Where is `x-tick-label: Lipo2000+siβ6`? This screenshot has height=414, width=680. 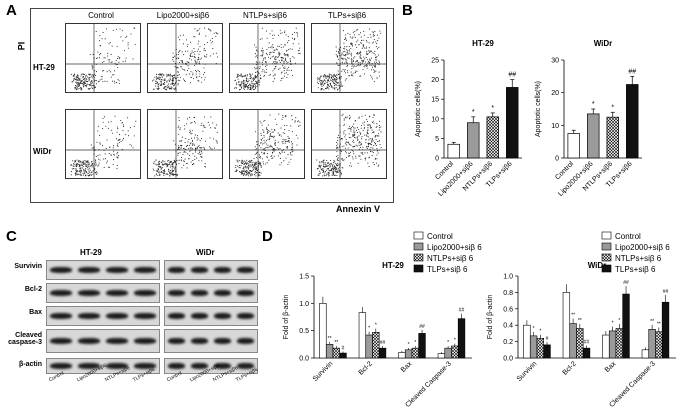
x-tick-label: Lipo2000+siβ6 is located at coordinates (455, 178).